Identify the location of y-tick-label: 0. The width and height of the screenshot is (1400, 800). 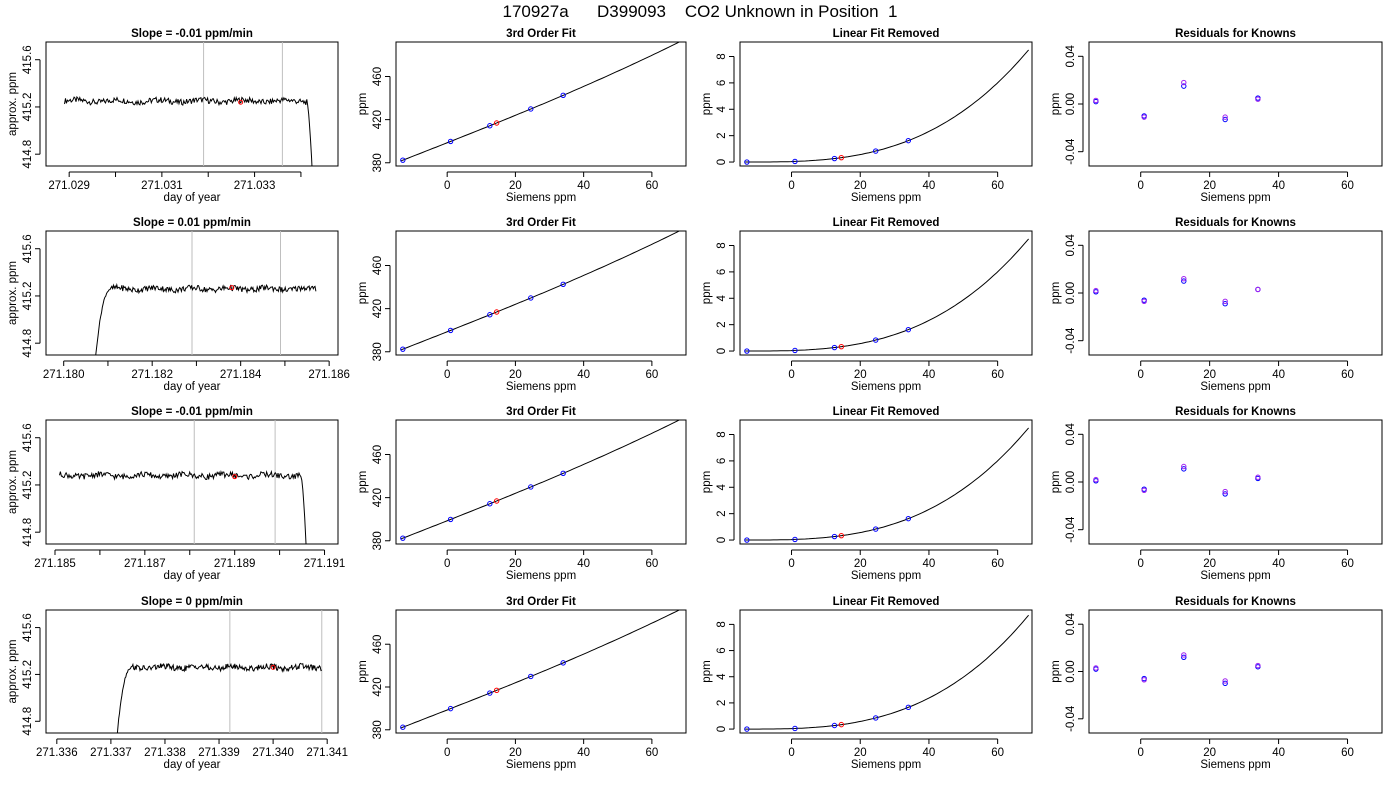
(722, 540).